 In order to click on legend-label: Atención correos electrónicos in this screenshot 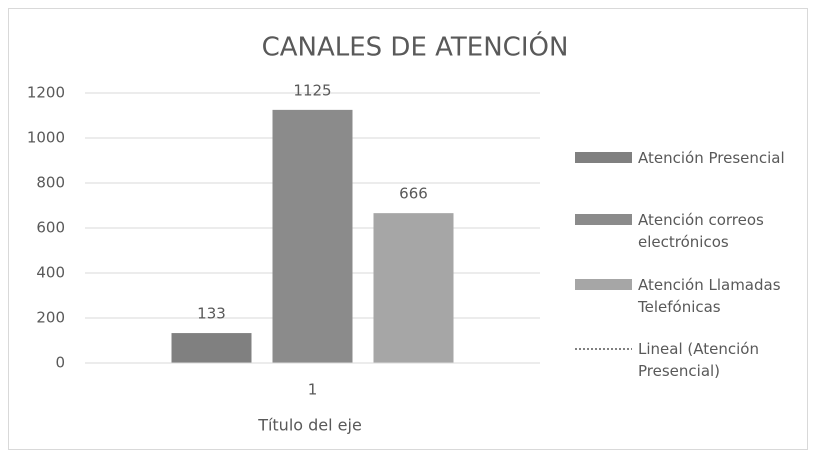, I will do `click(701, 231)`.